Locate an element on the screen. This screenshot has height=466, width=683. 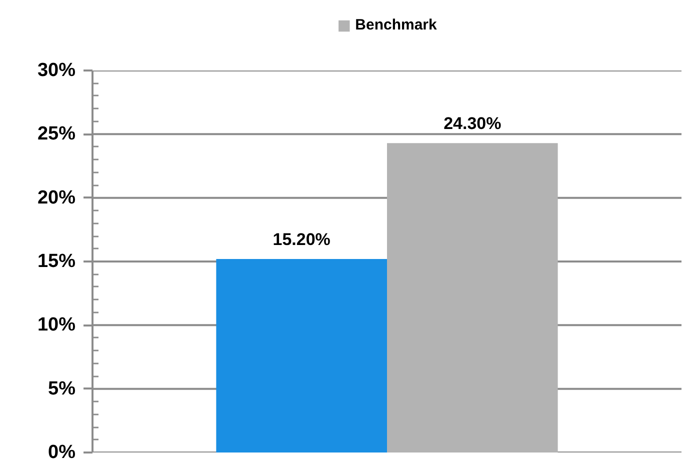
y-tick-label: 25% is located at coordinates (56, 134).